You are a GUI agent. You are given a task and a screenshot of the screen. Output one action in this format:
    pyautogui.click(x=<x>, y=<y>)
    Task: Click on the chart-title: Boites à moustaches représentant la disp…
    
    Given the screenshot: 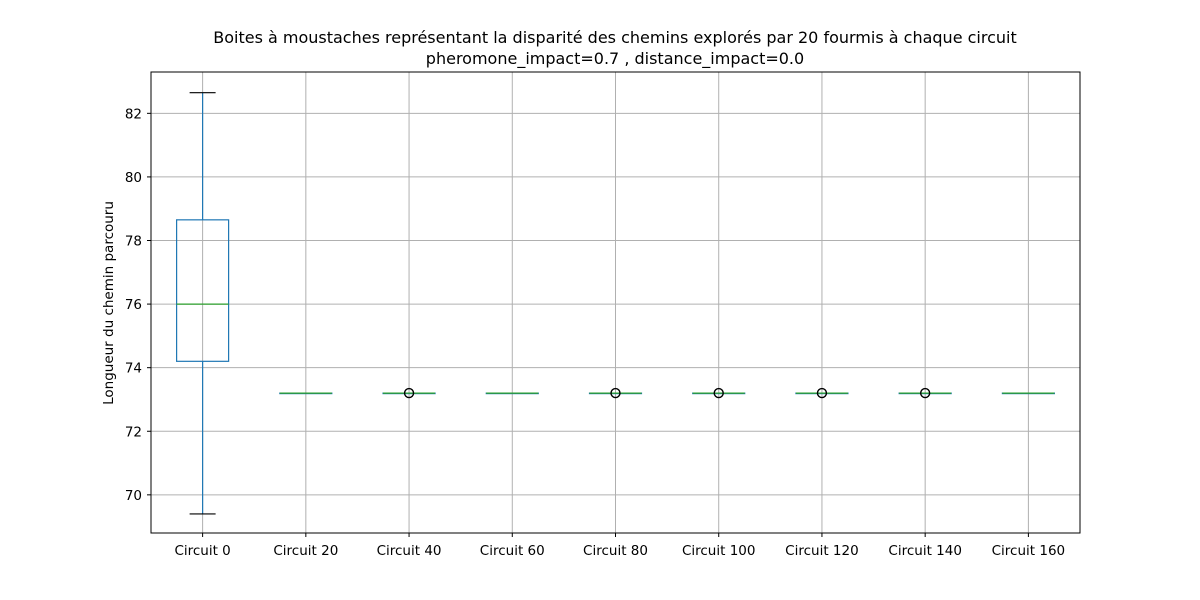 What is the action you would take?
    pyautogui.click(x=615, y=37)
    